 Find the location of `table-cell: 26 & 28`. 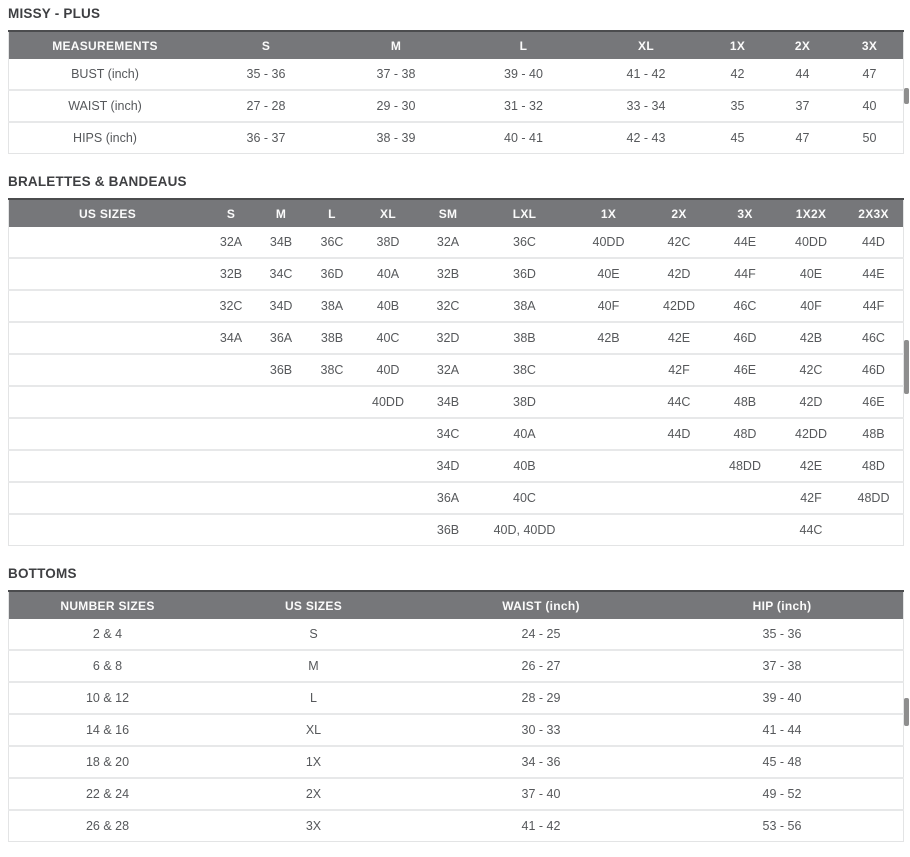

table-cell: 26 & 28 is located at coordinates (107, 825).